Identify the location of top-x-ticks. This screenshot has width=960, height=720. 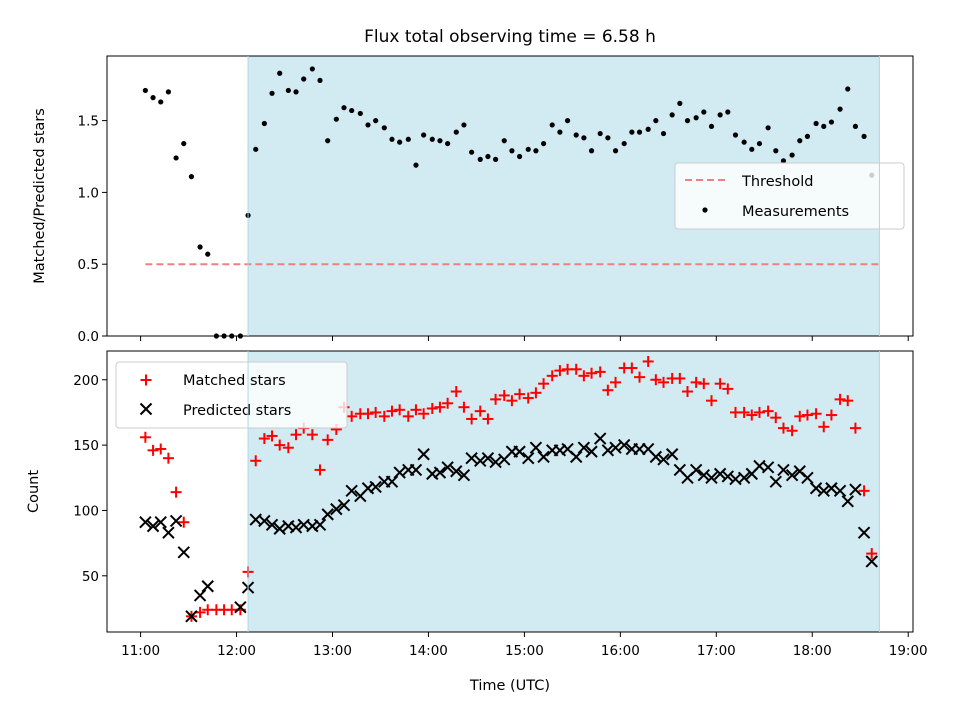
(524, 338).